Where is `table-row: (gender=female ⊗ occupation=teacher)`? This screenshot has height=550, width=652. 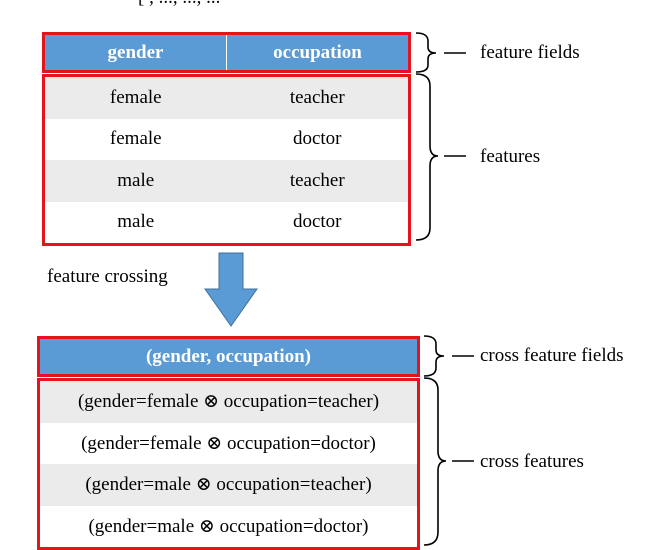 table-row: (gender=female ⊗ occupation=teacher) is located at coordinates (228, 402).